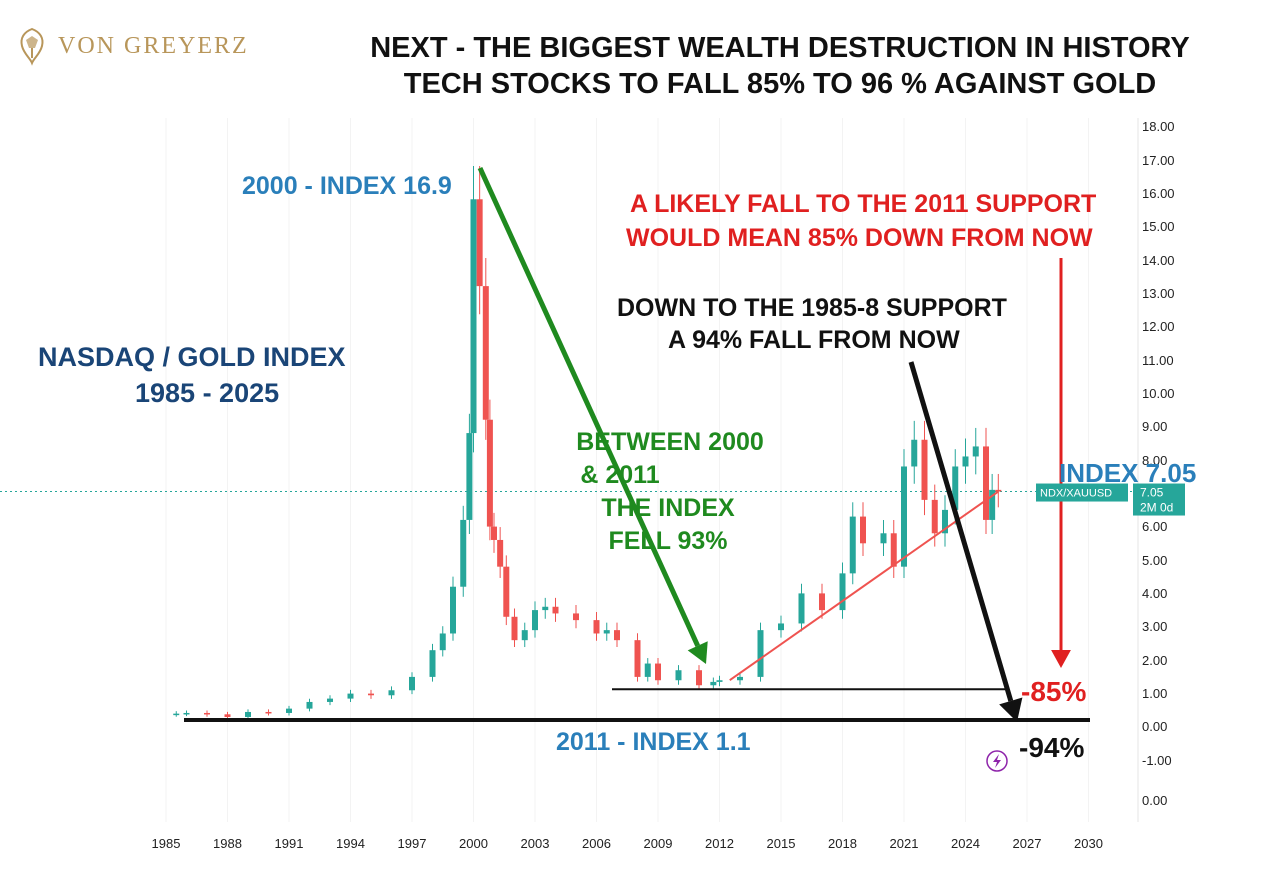 This screenshot has width=1280, height=876. What do you see at coordinates (812, 308) in the screenshot?
I see `black-annotation-line-1: DOWN TO THE 1985-8 SUPPORT` at bounding box center [812, 308].